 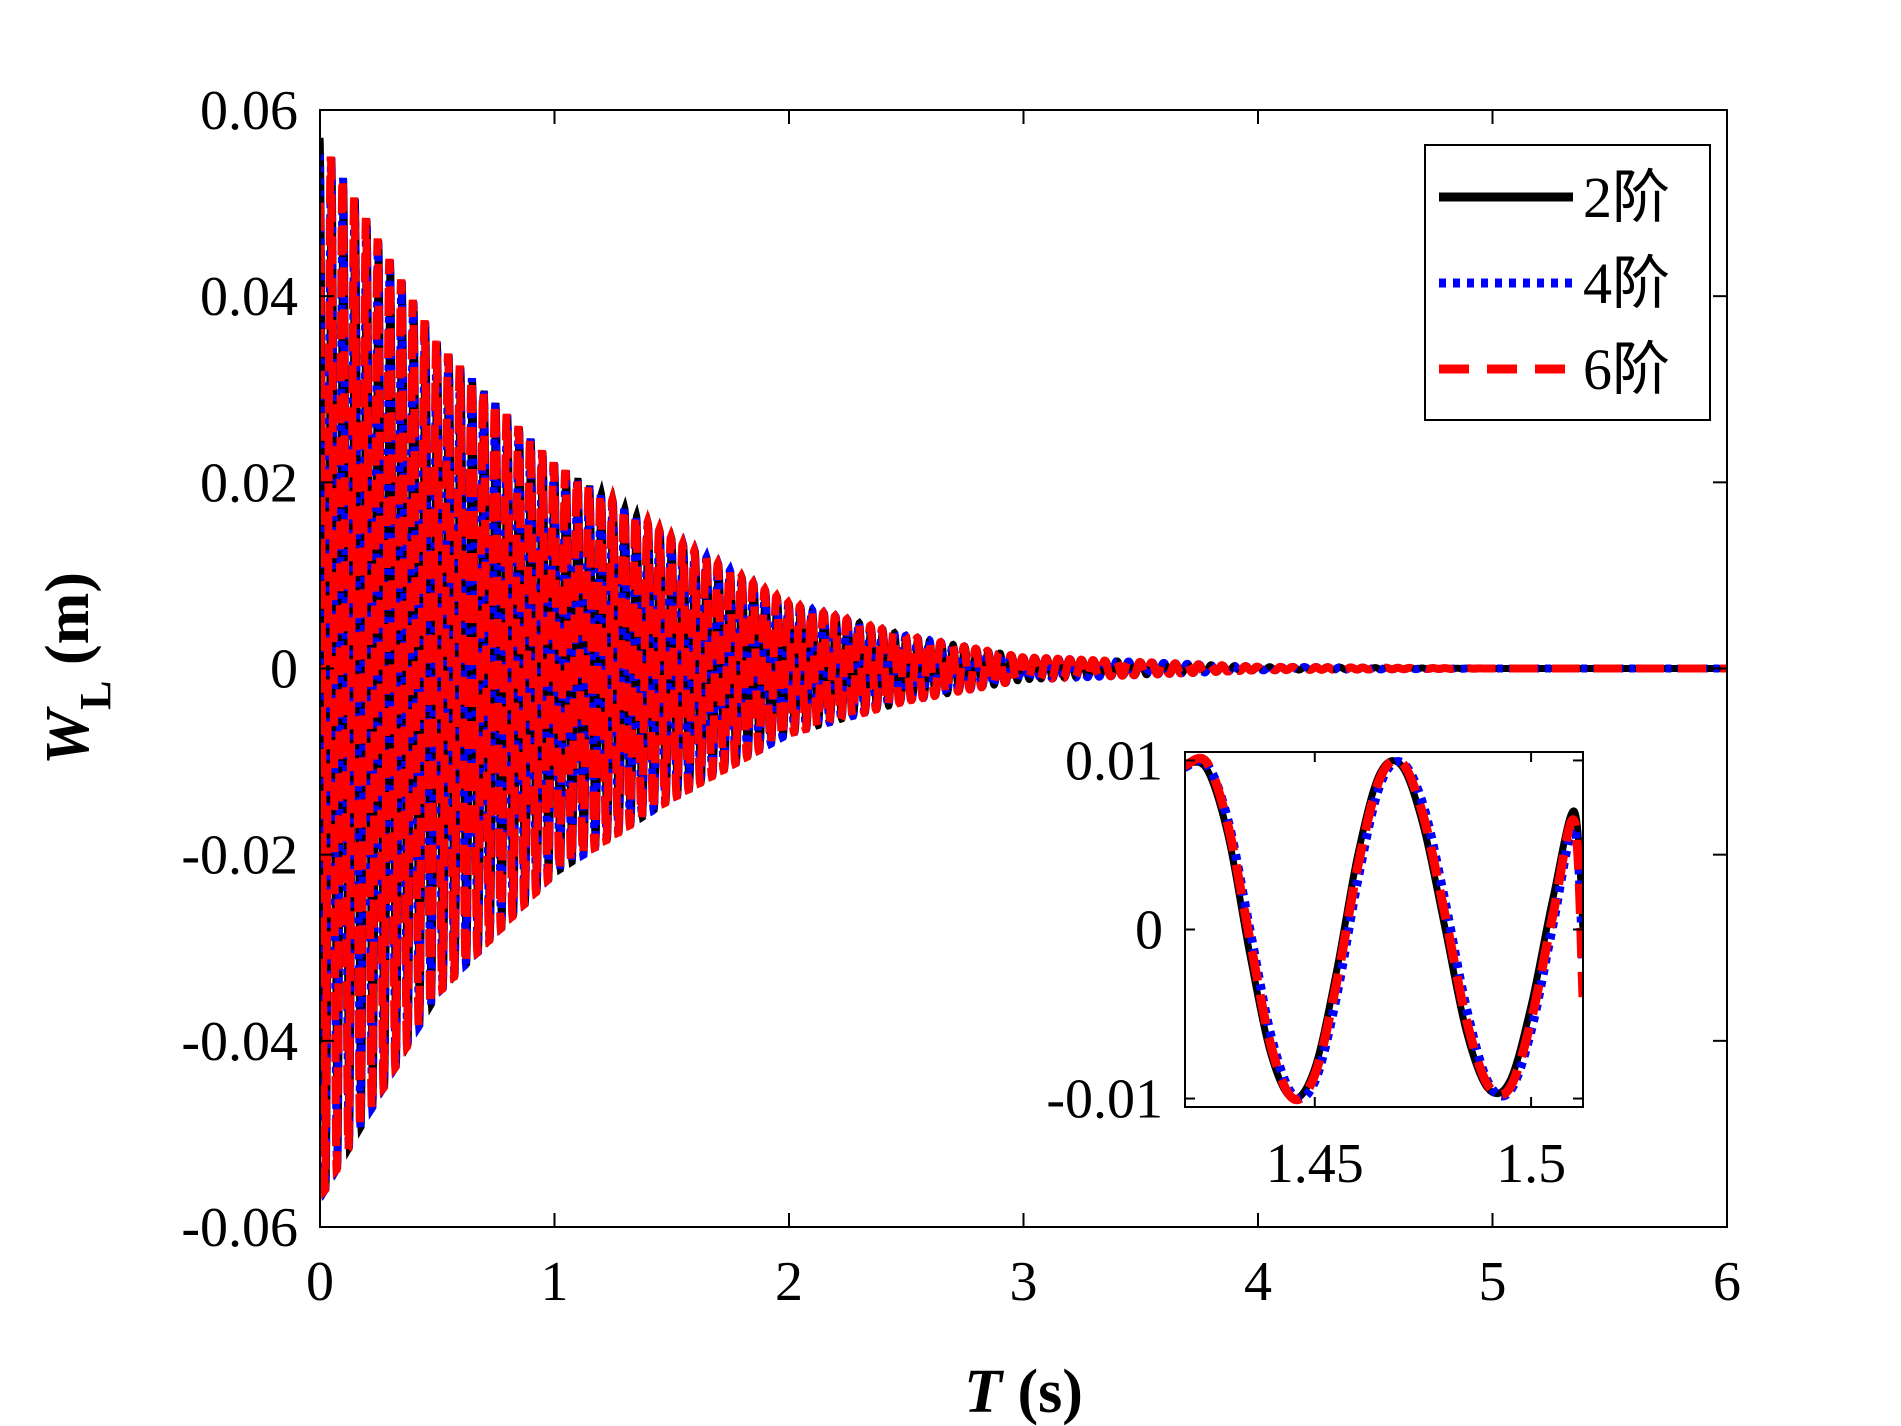 What do you see at coordinates (1315, 1164) in the screenshot?
I see `inset-x-tick-label: 1.45` at bounding box center [1315, 1164].